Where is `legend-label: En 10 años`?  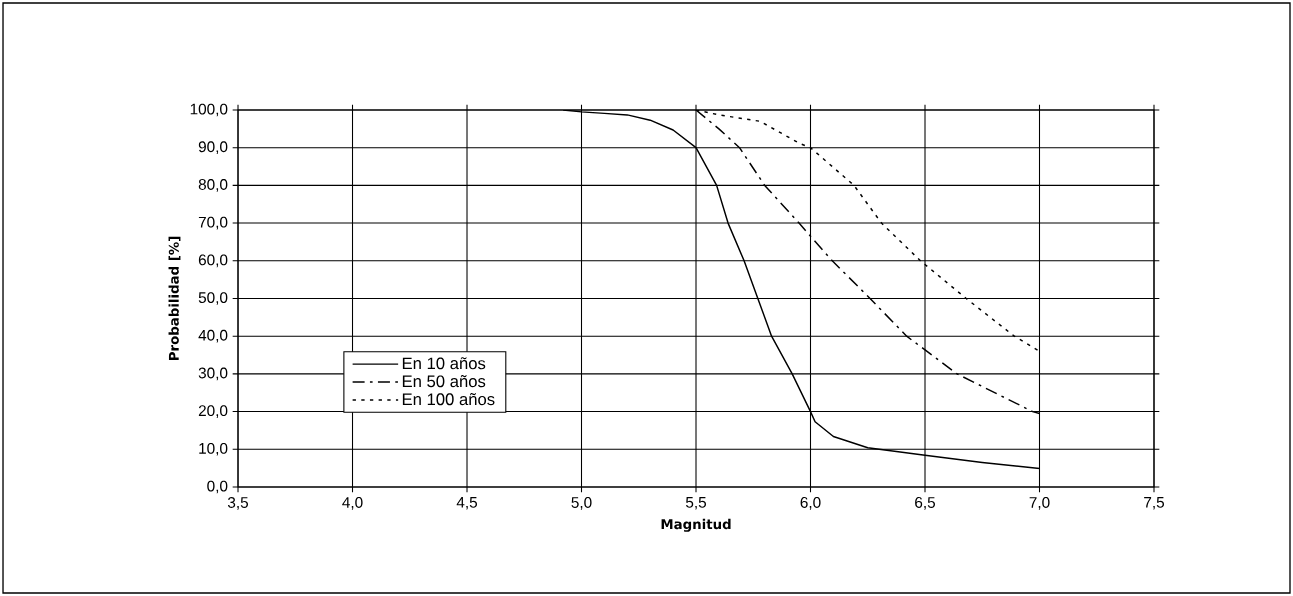
legend-label: En 10 años is located at coordinates (444, 363).